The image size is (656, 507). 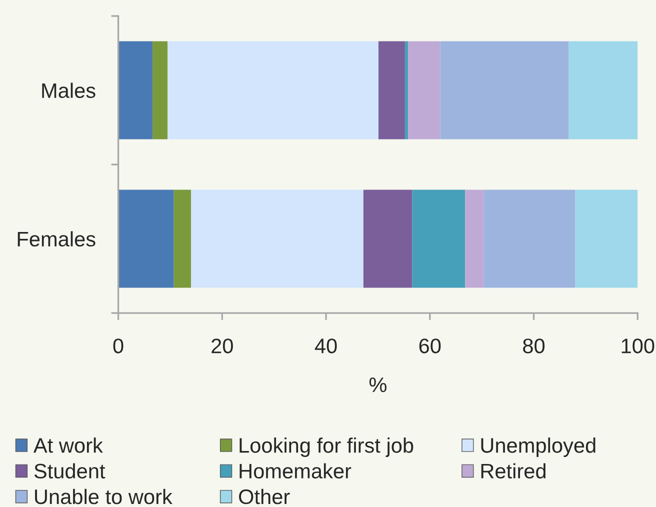 What do you see at coordinates (327, 447) in the screenshot?
I see `legend-label: Looking for first job` at bounding box center [327, 447].